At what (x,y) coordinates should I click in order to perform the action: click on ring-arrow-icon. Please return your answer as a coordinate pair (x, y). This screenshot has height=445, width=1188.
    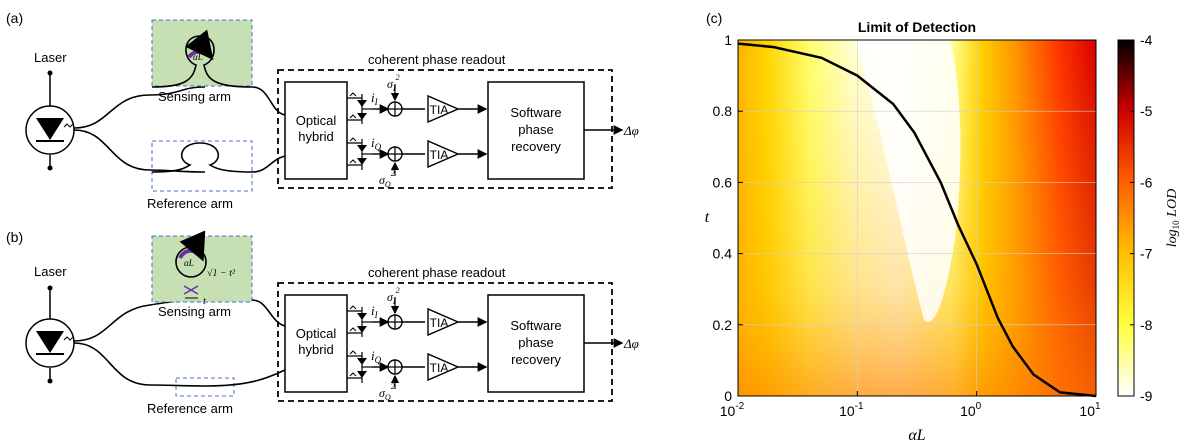
    Looking at the image, I should click on (199, 45).